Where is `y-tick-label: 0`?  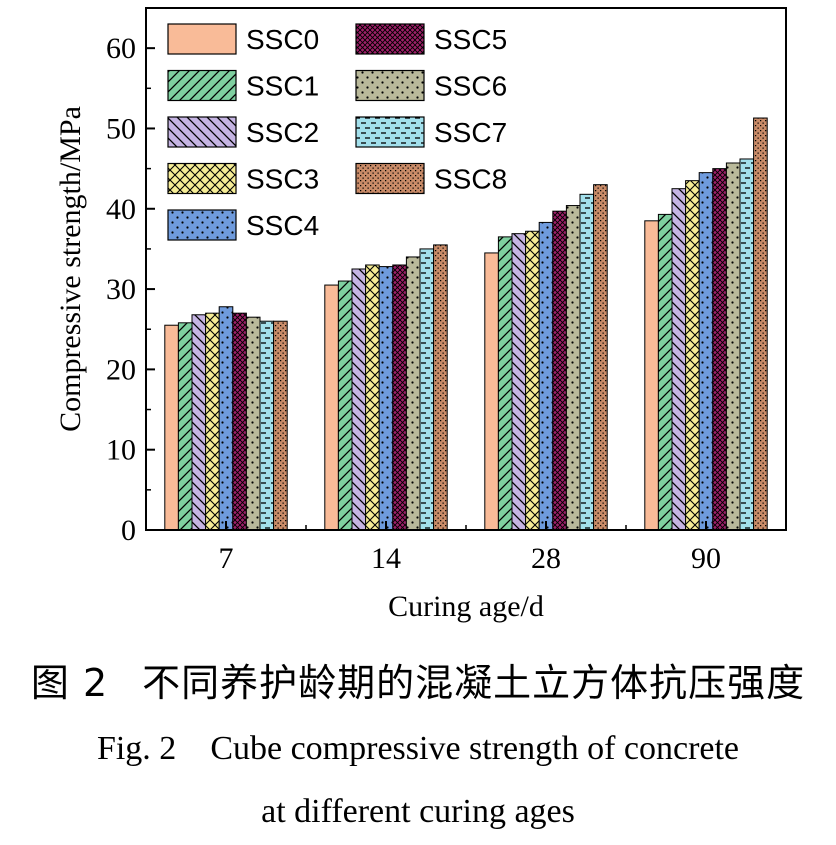
y-tick-label: 0 is located at coordinates (128, 530).